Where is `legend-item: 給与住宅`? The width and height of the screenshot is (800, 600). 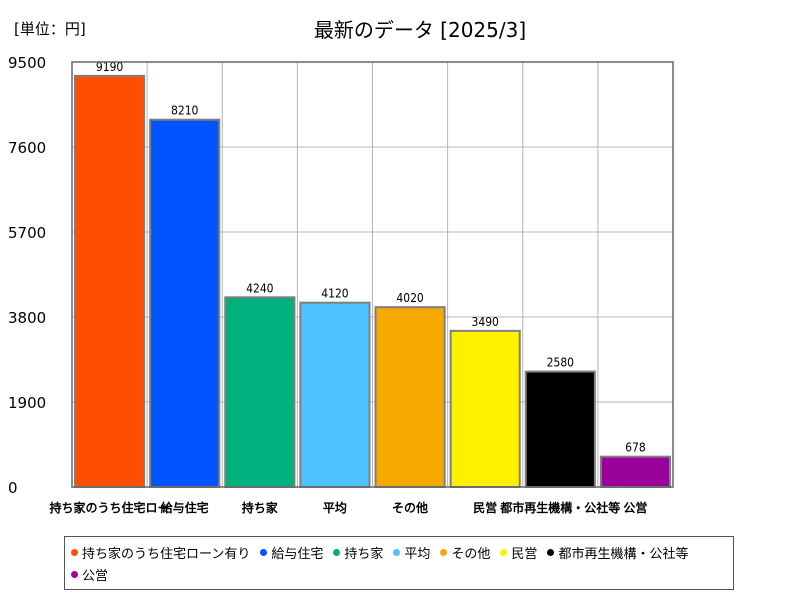 legend-item: 給与住宅 is located at coordinates (291, 552).